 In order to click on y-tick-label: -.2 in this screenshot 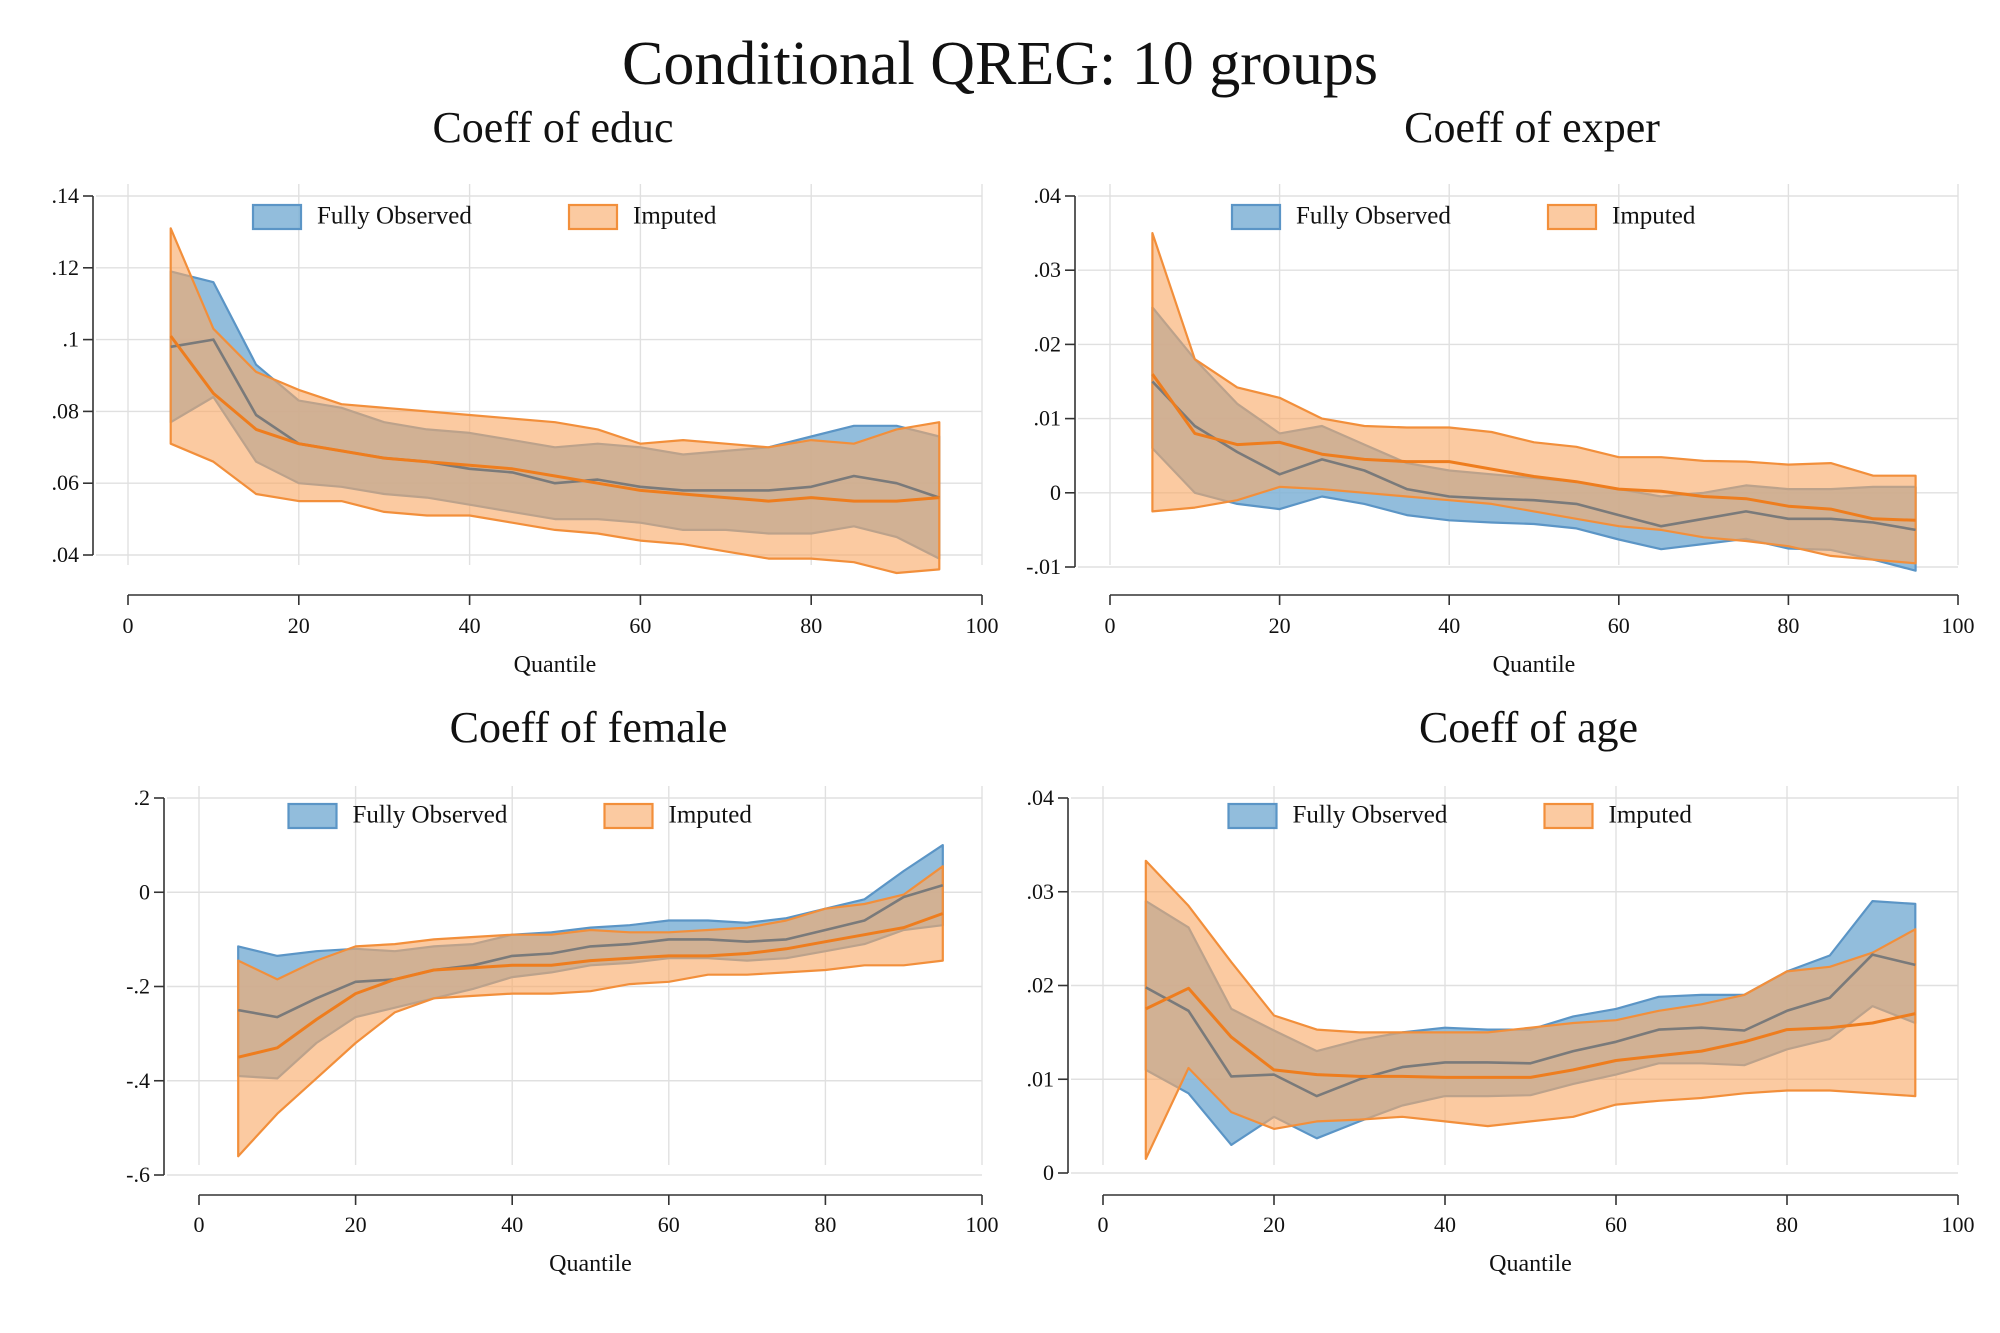, I will do `click(138, 986)`.